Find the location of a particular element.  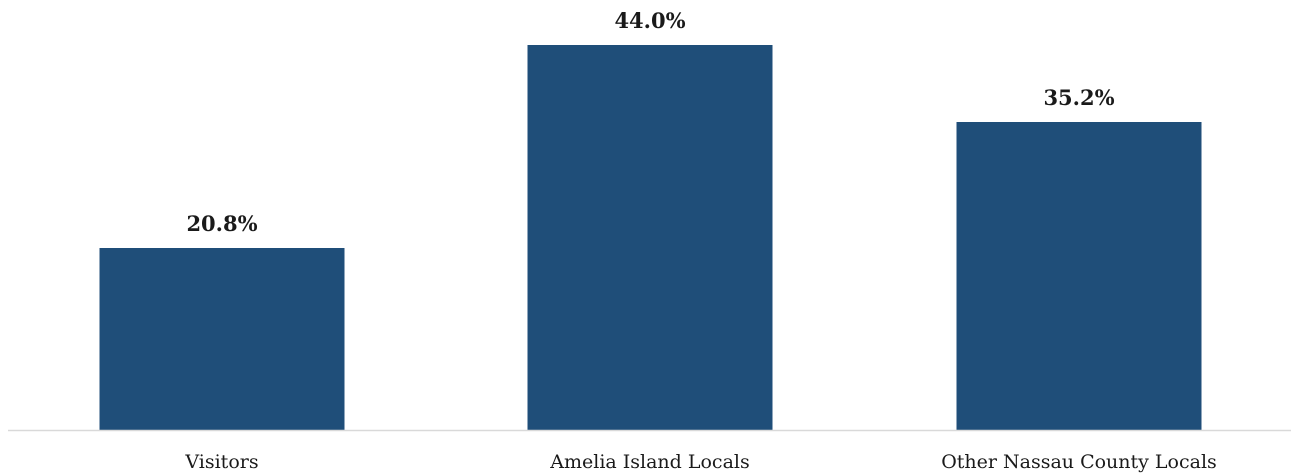

value-label-other-nassau-county-locals: 35.2% is located at coordinates (1078, 97).